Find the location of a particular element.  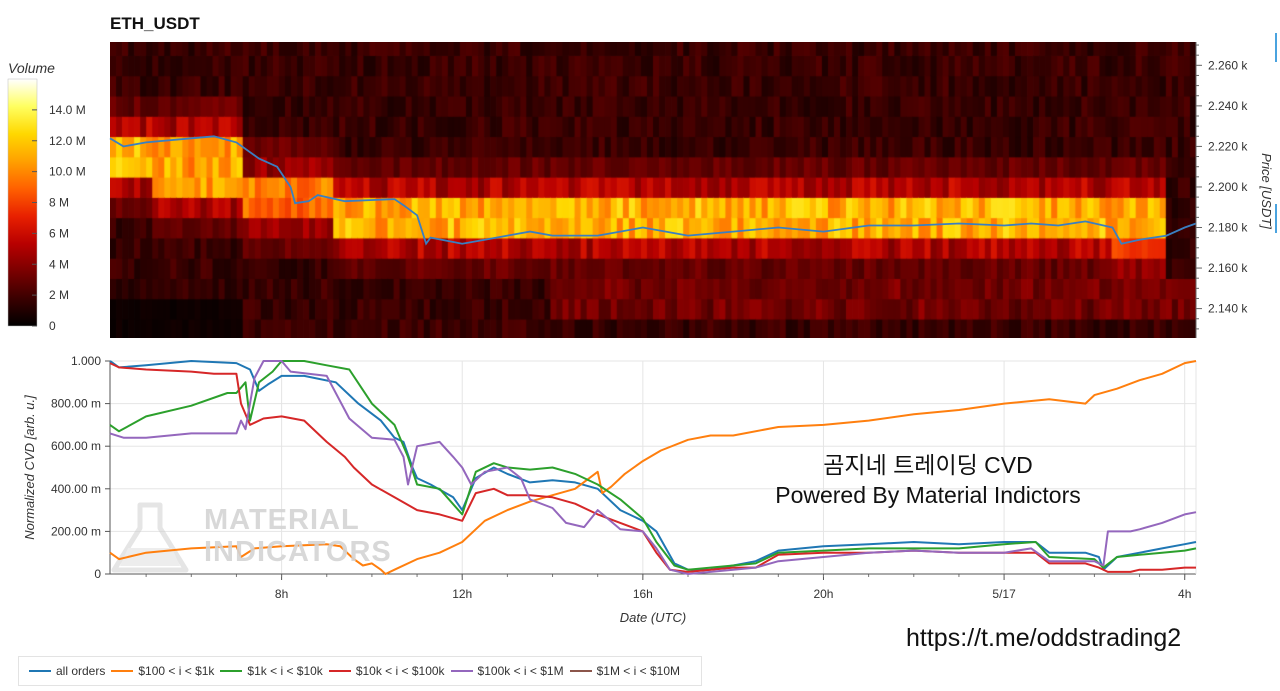

legend-item: all orders is located at coordinates (67, 671).